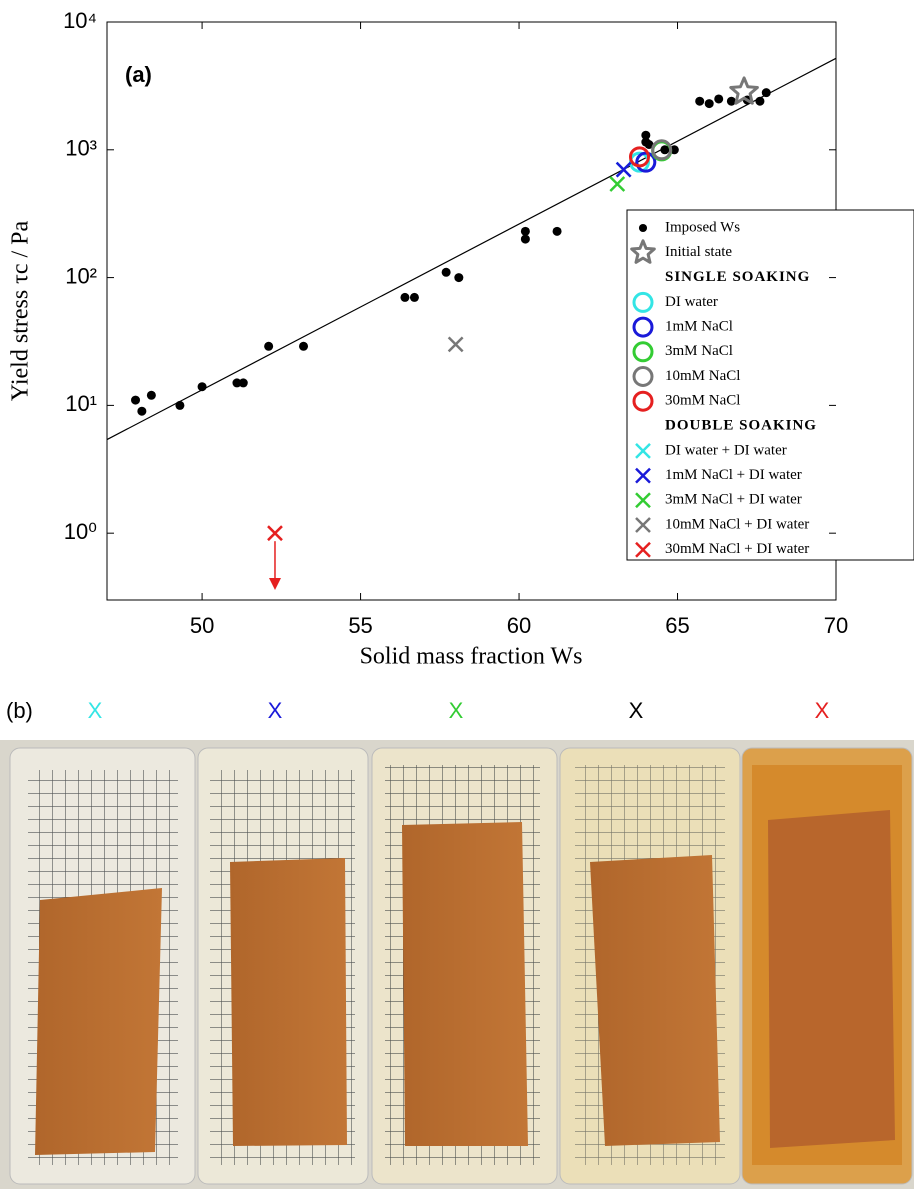  Describe the element at coordinates (519, 625) in the screenshot. I see `x-tick-label: 60` at that location.